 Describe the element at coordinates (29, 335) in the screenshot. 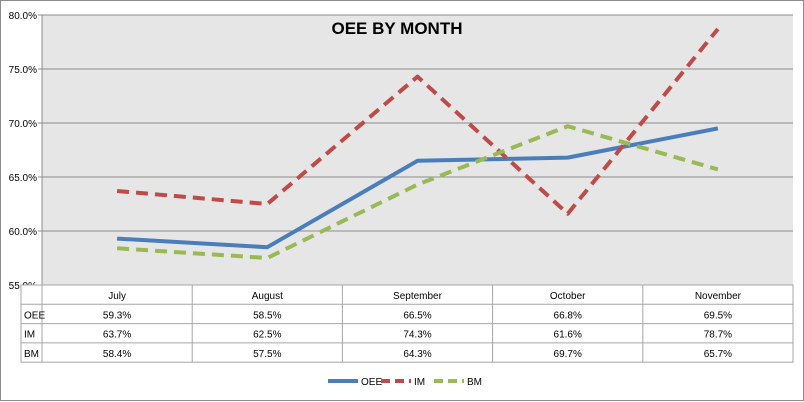

I see `table-series-label: IM` at that location.